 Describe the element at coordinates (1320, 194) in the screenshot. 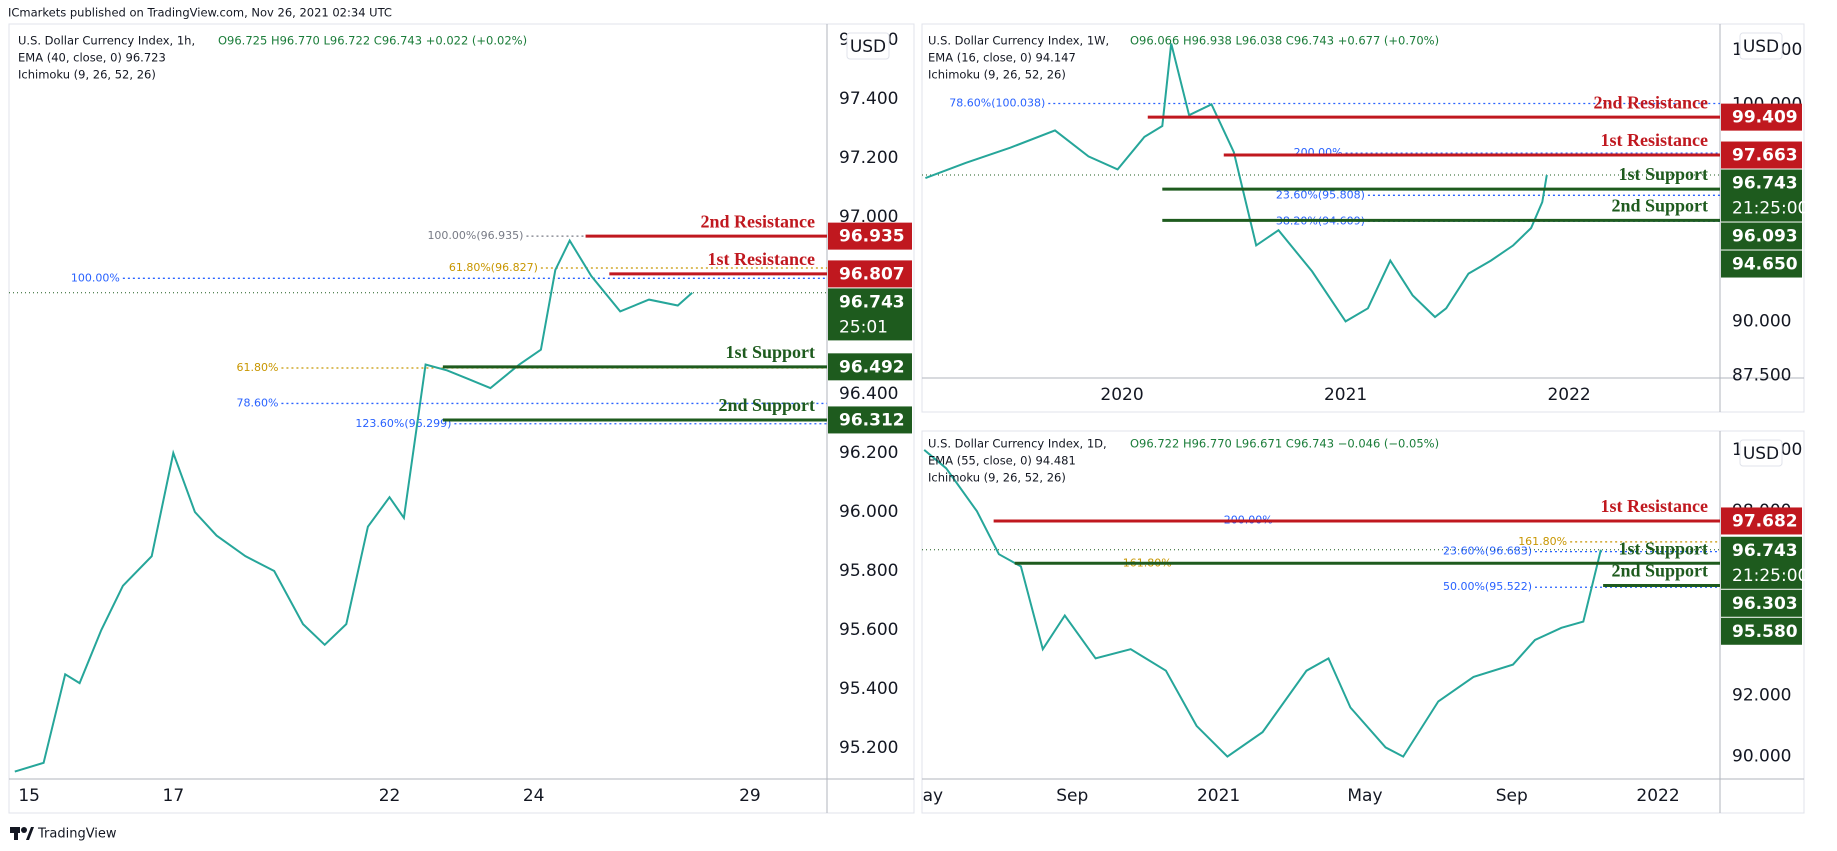

I see `fib-label: 23.60%(95.808)` at that location.